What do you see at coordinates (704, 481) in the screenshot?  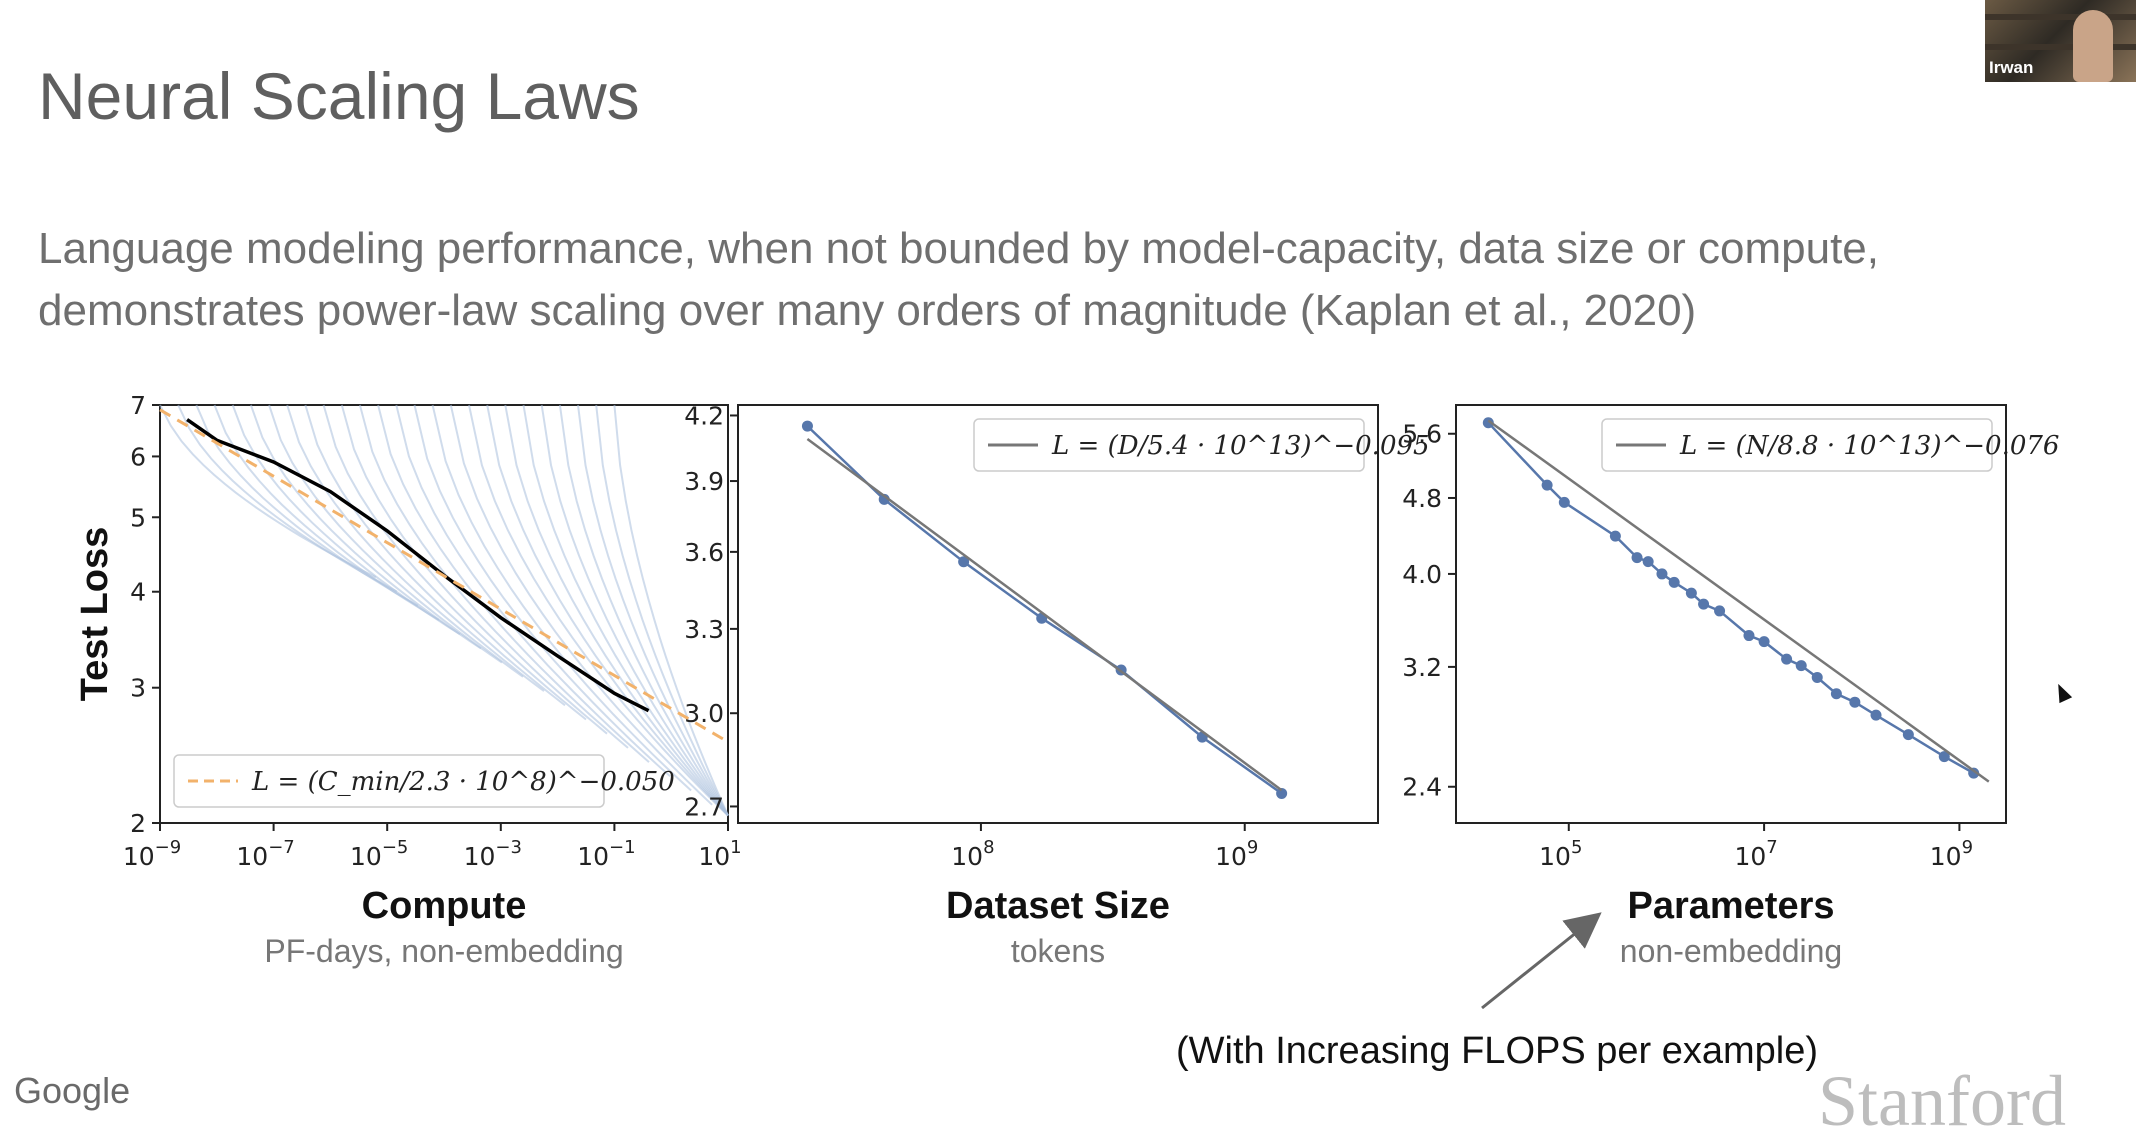 I see `y-tick-label: 3.9` at bounding box center [704, 481].